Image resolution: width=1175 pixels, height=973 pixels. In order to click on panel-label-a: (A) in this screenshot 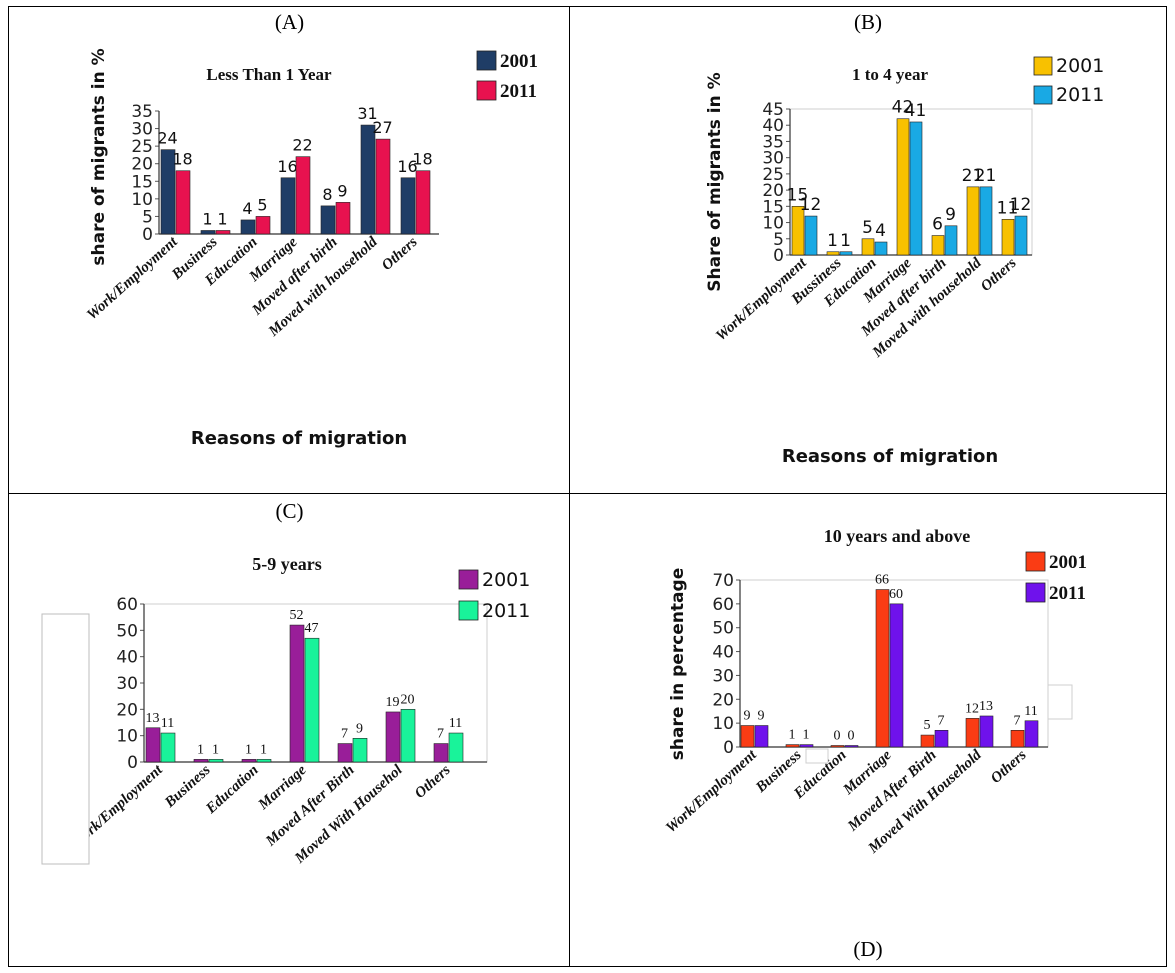, I will do `click(289, 22)`.